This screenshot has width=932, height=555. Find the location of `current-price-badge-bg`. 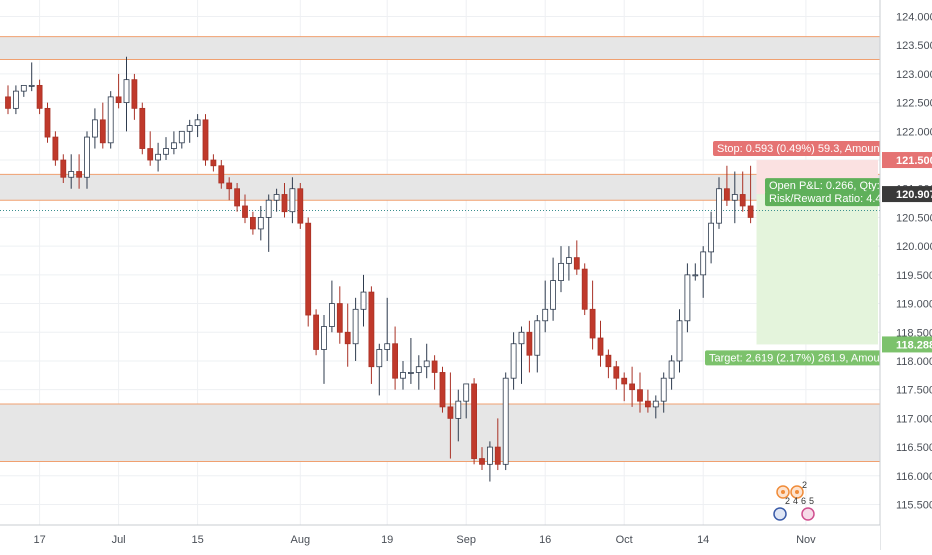

current-price-badge-bg is located at coordinates (907, 194).